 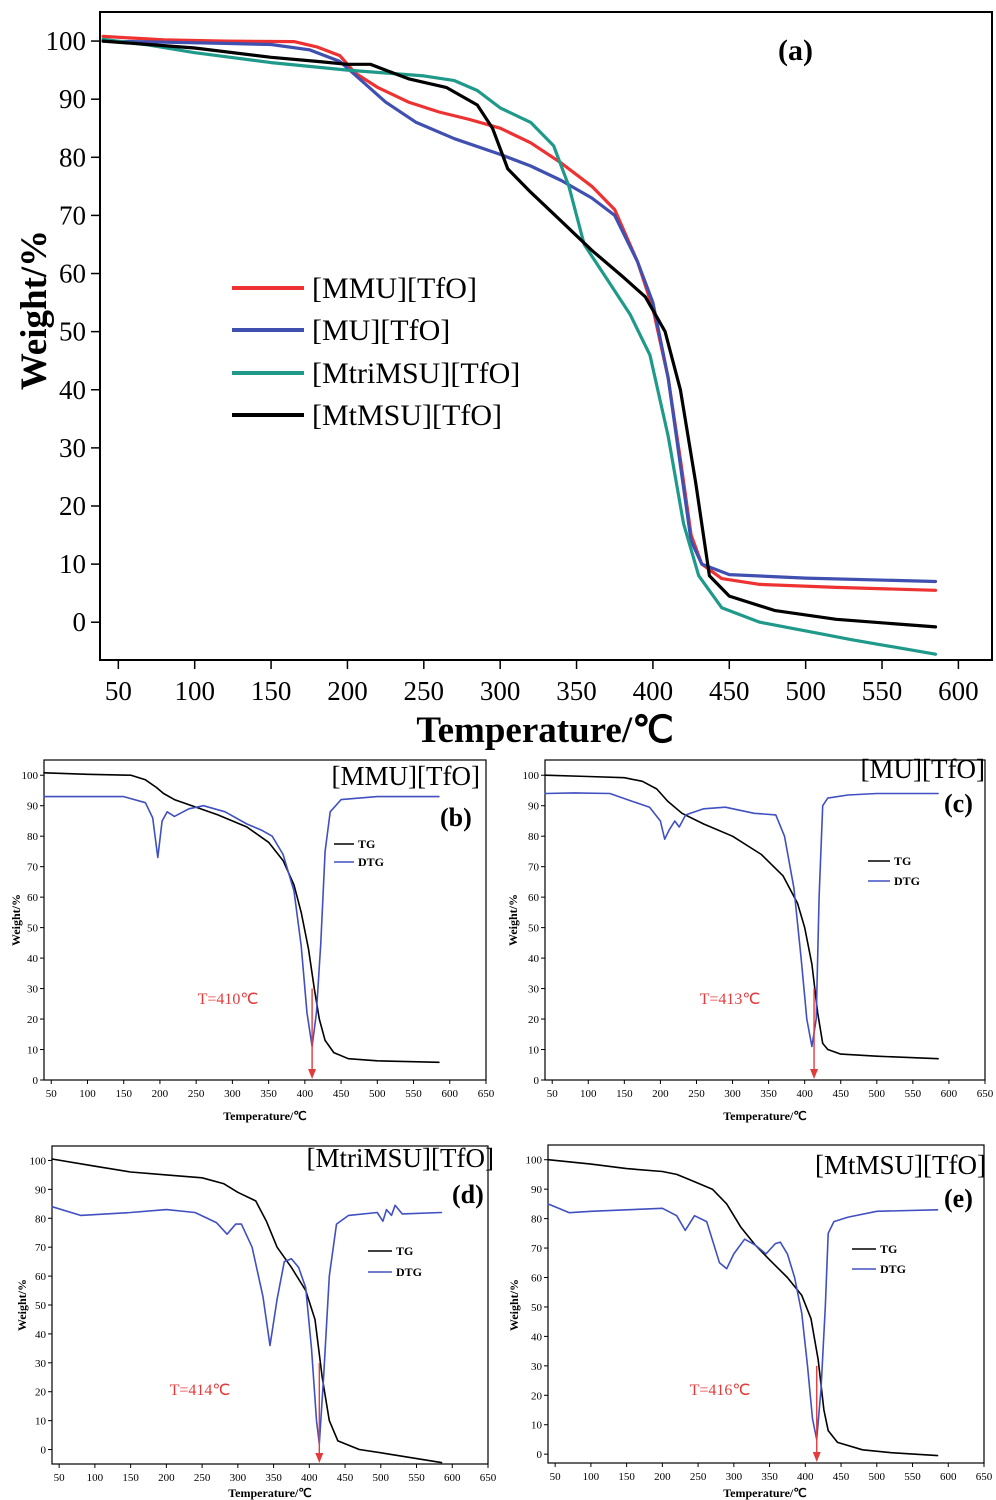 I want to click on panel-b-curves, so click(x=241, y=925).